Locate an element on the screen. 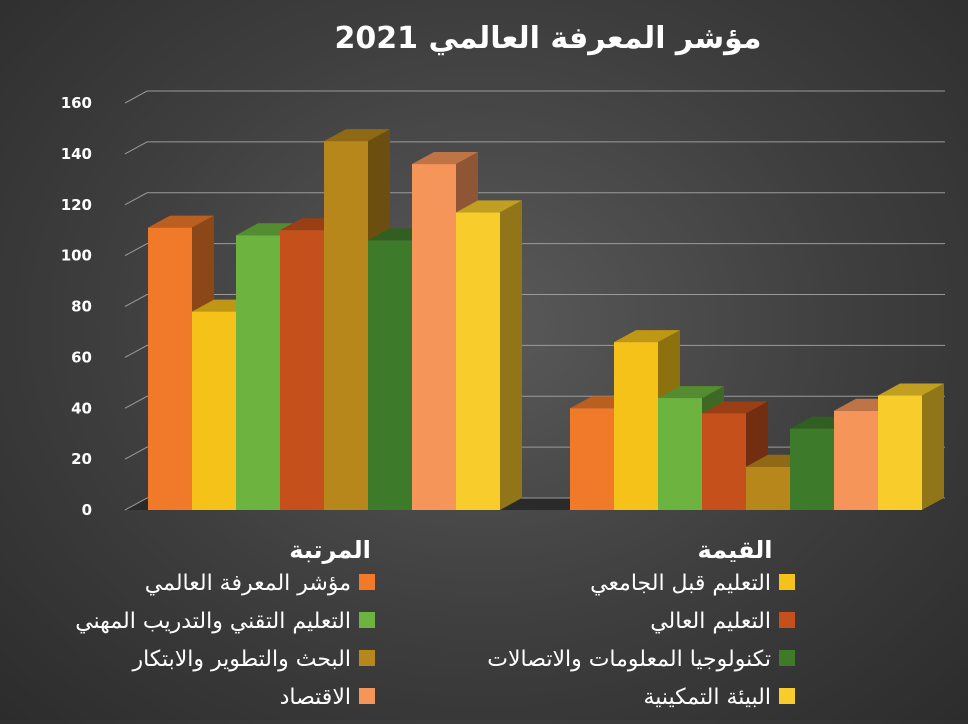 The width and height of the screenshot is (968, 724). legend-item: التعليم قبل الجامعي is located at coordinates (692, 583).